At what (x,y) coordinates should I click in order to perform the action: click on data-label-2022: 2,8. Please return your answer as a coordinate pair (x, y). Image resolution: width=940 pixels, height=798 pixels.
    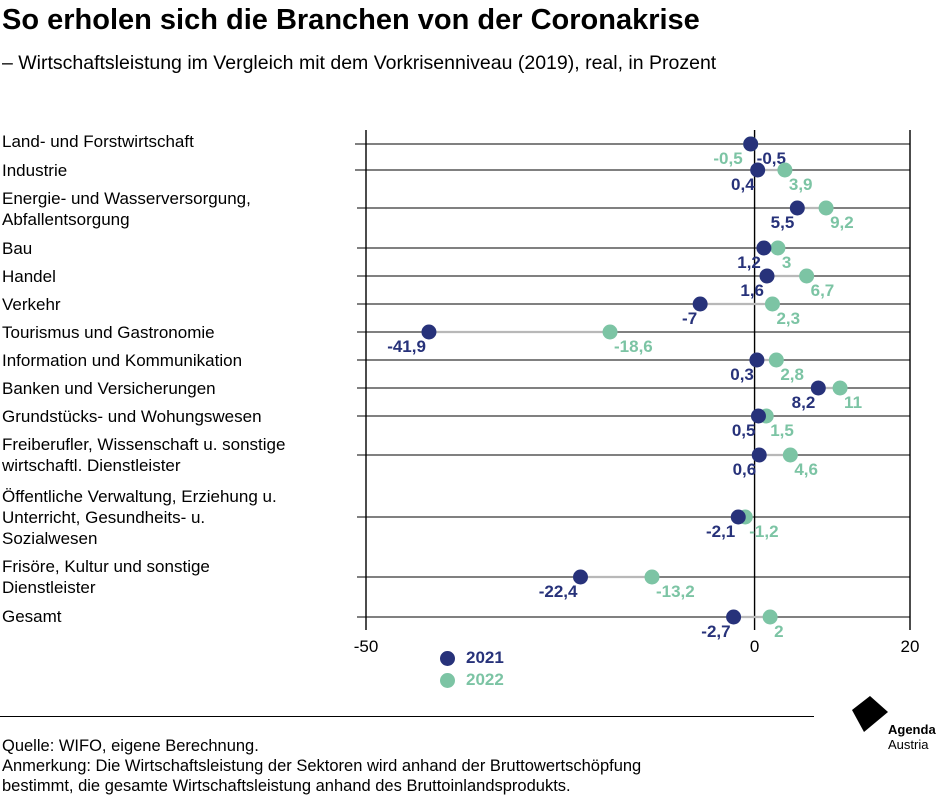
    Looking at the image, I should click on (792, 374).